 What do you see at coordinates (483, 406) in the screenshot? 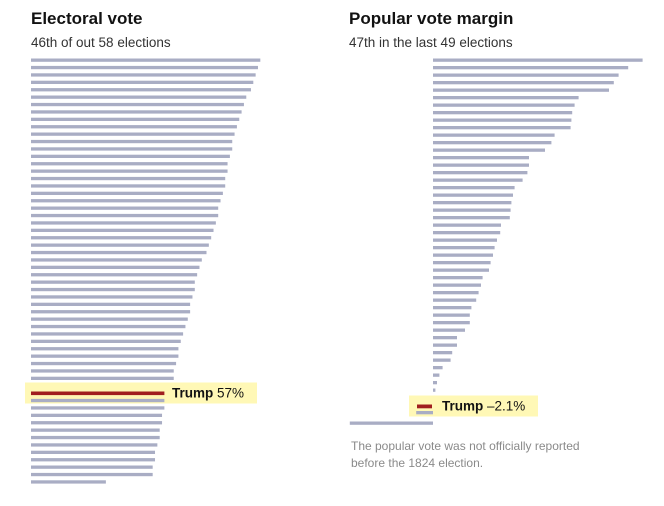
I see `highlight-label: Trump –2.1%` at bounding box center [483, 406].